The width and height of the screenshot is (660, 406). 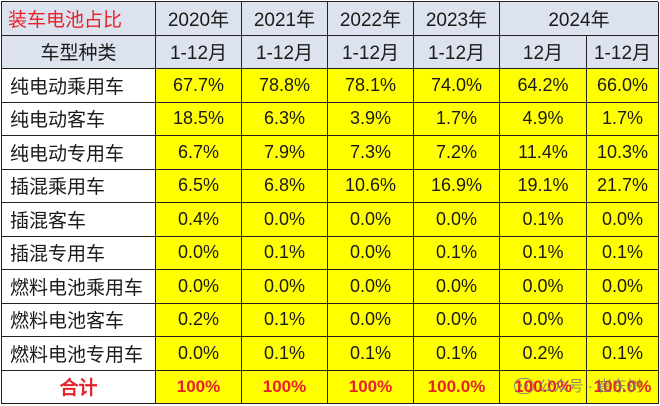 I want to click on share-cell: 64.2%, so click(x=543, y=86).